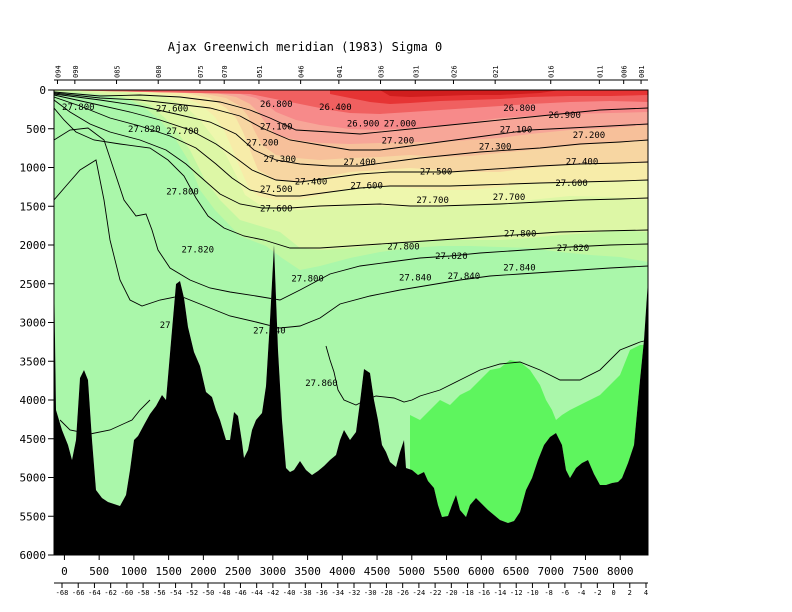 This screenshot has width=792, height=612. I want to click on latitude-tick-label: -66, so click(78, 593).